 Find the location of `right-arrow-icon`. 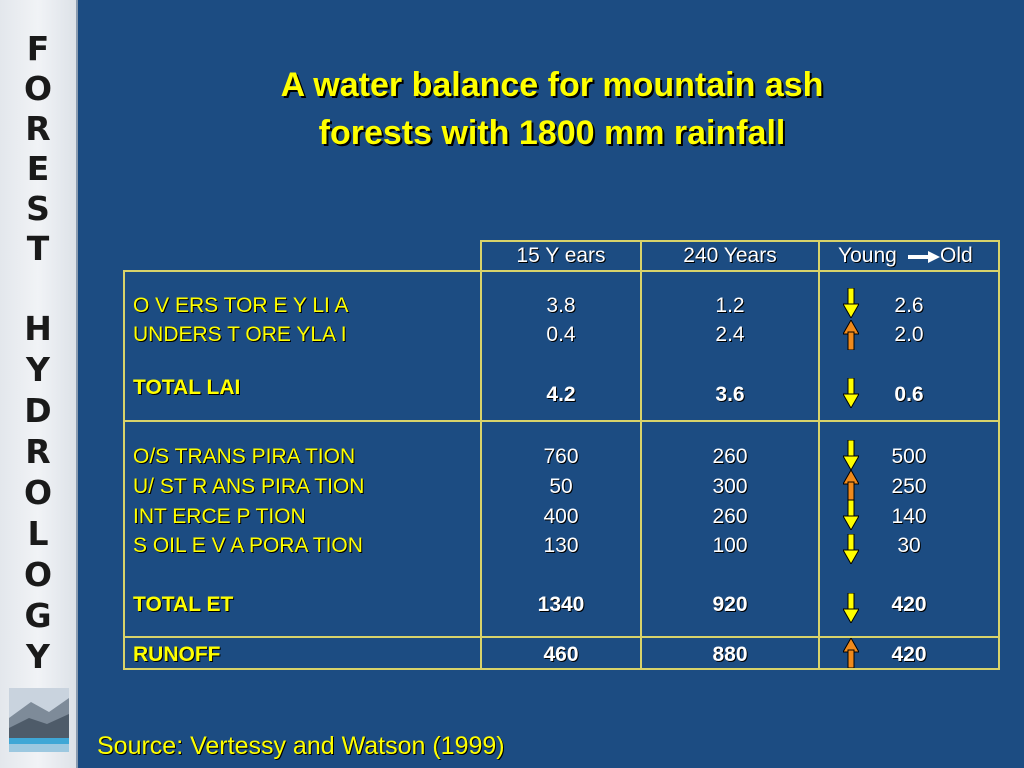

right-arrow-icon is located at coordinates (924, 257).